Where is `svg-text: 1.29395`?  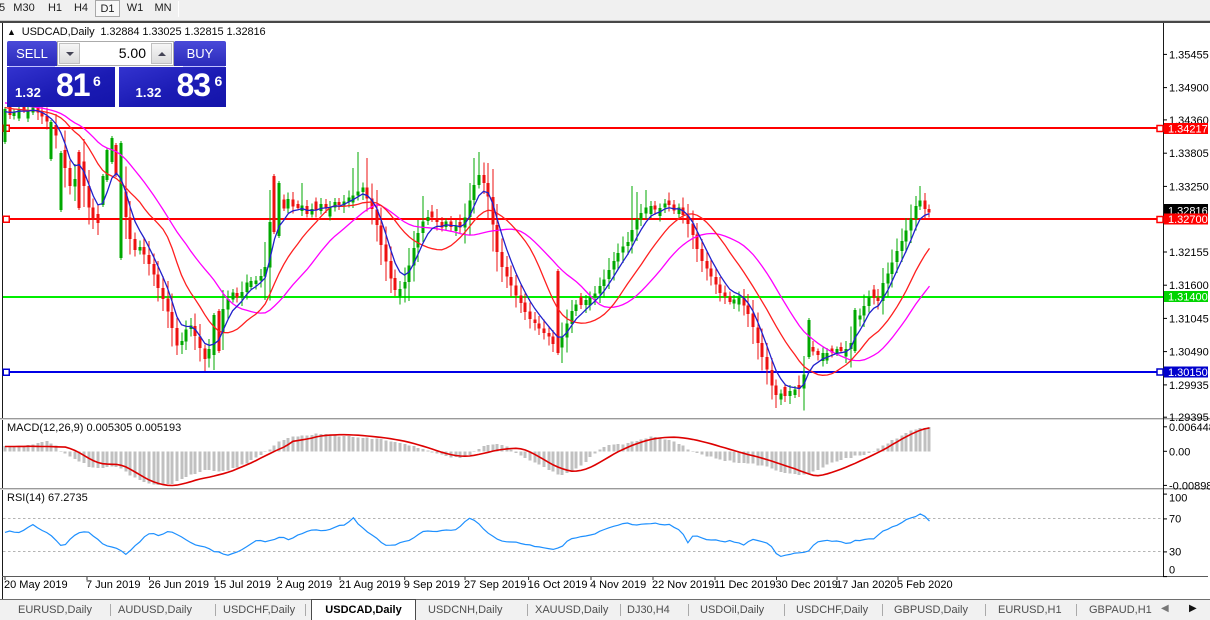
svg-text: 1.29395 is located at coordinates (1189, 418).